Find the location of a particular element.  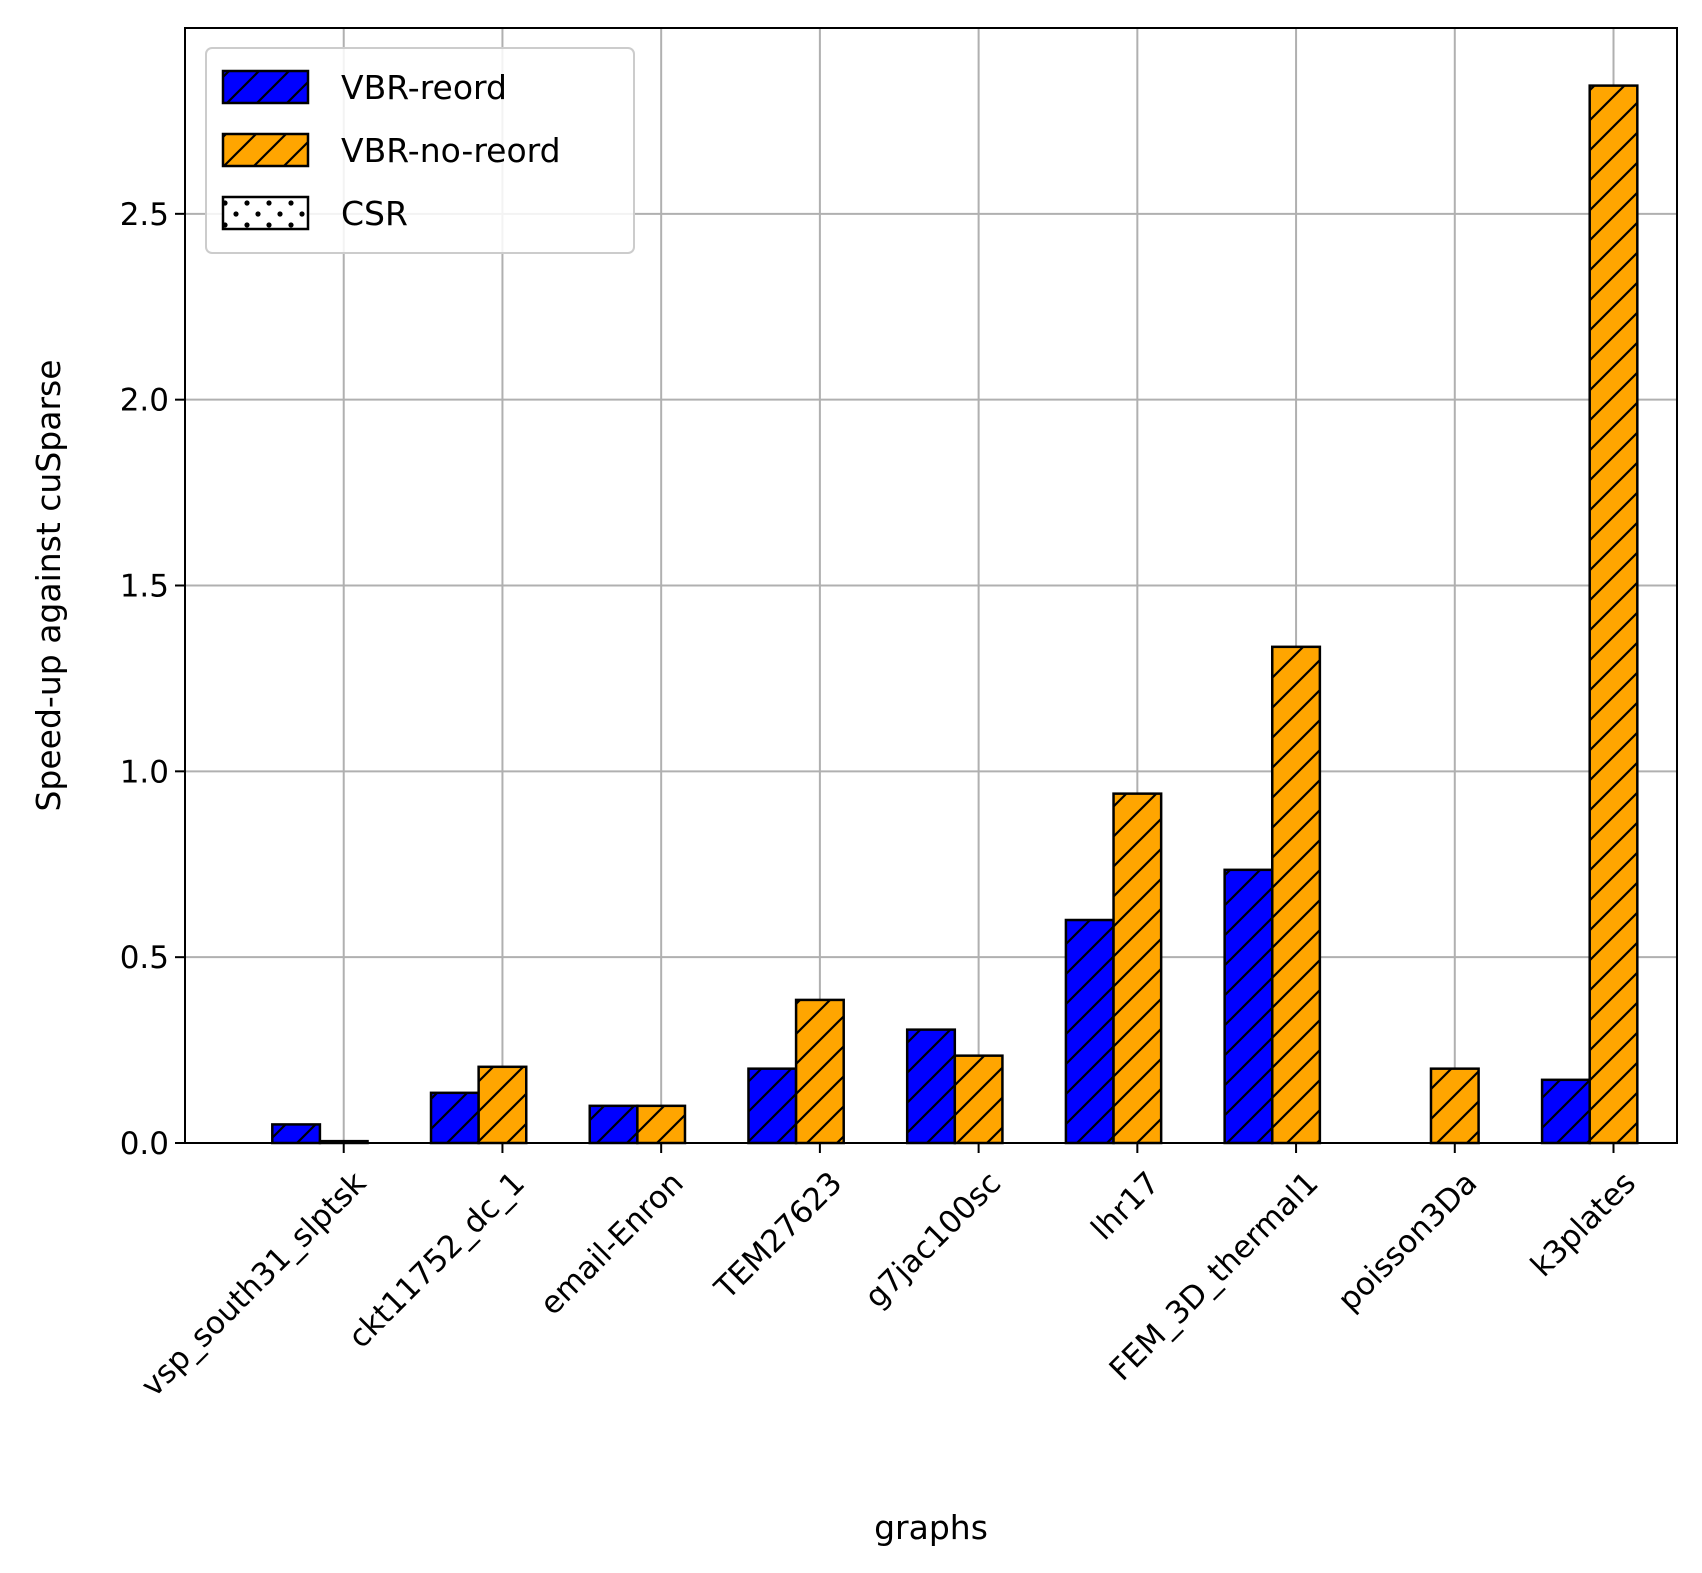

x-tick-label: g7jac100sc is located at coordinates (933, 1240).